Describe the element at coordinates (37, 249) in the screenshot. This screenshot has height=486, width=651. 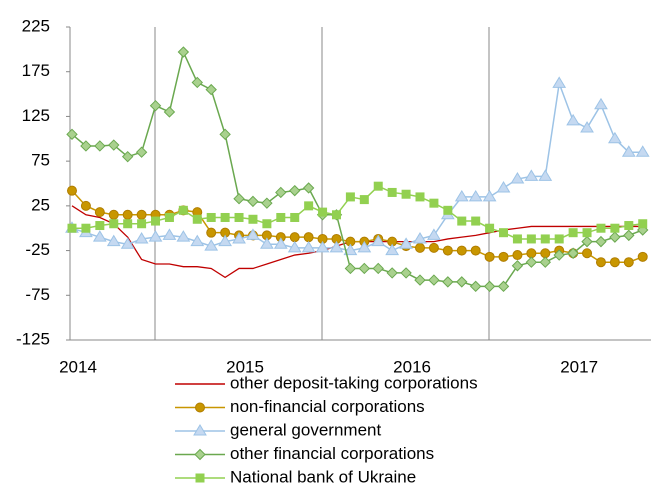
I see `y-tick-label: -25` at that location.